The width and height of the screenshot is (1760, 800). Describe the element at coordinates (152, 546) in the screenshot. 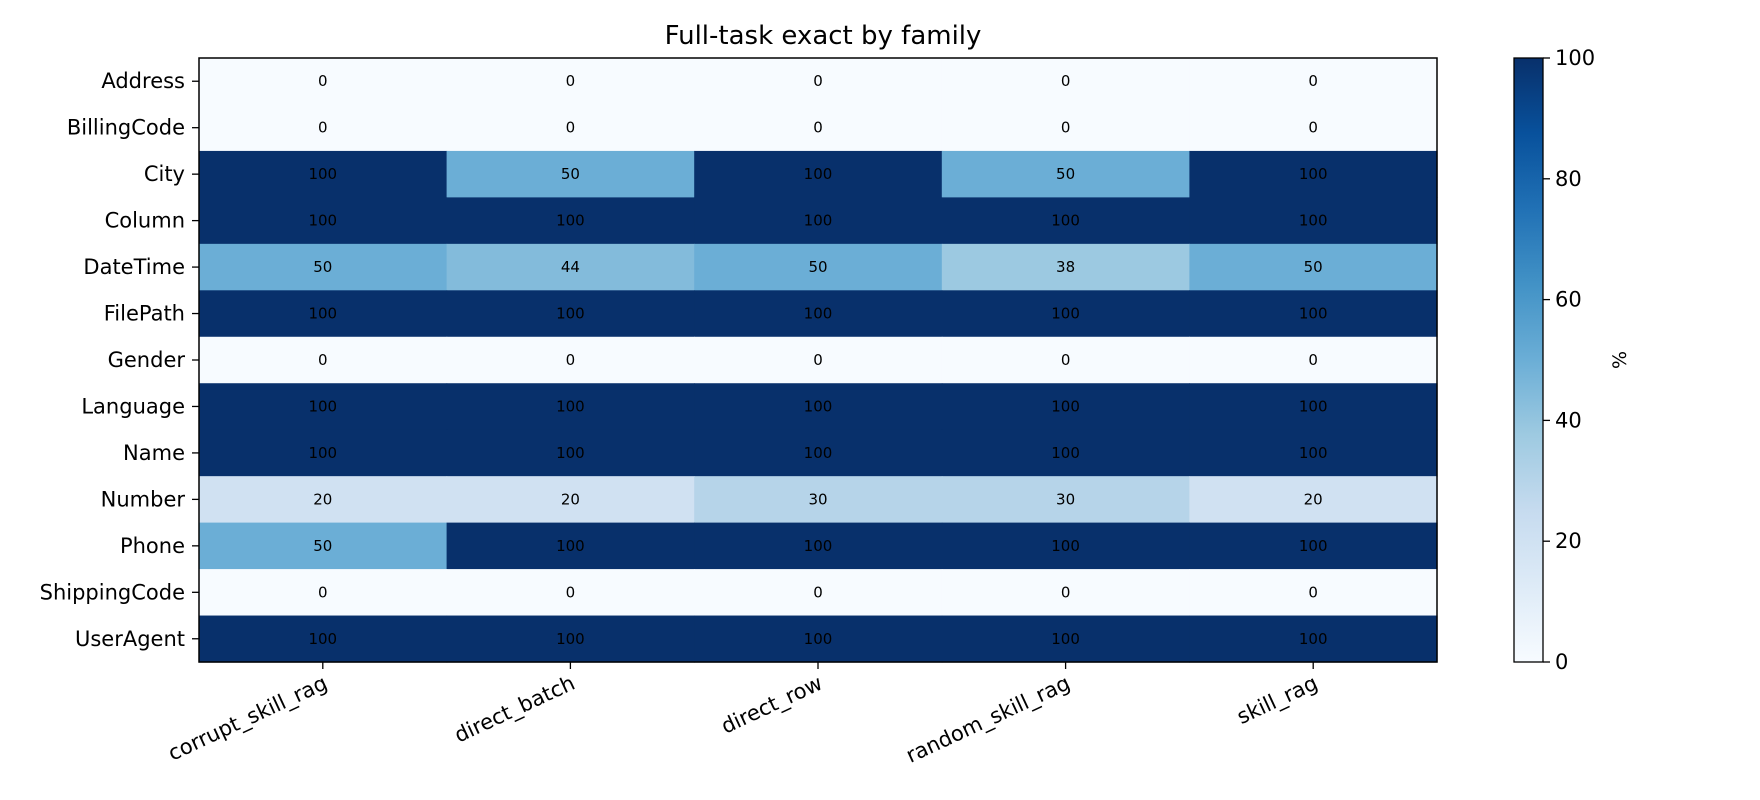

I see `y-tick-label: Phone` at that location.